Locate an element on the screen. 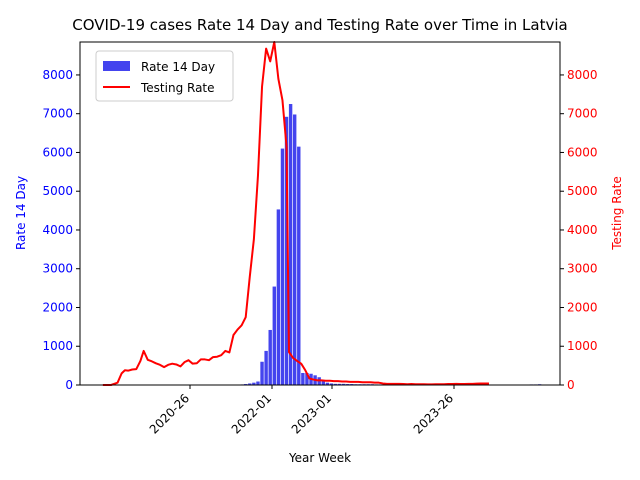 The image size is (640, 480). left-axis-label: Rate 14 Day is located at coordinates (21, 213).